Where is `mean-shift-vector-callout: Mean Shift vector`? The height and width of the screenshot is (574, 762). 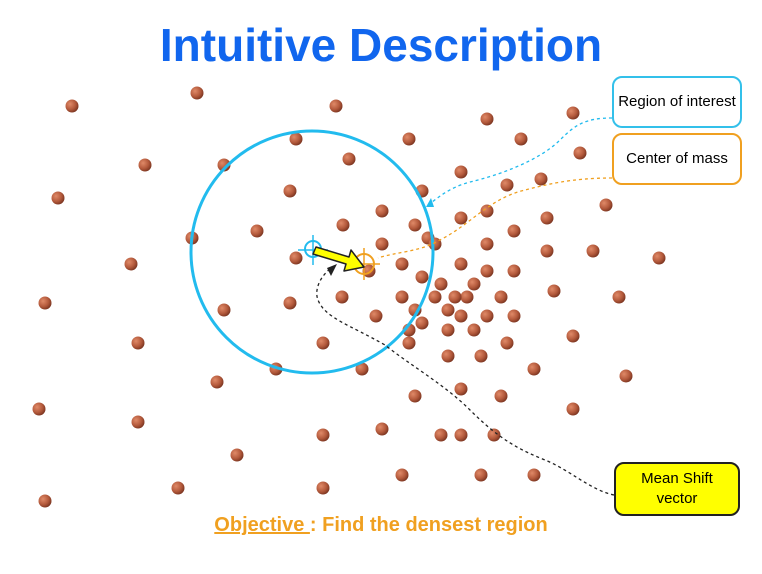
mean-shift-vector-callout: Mean Shift vector is located at coordinates (677, 489).